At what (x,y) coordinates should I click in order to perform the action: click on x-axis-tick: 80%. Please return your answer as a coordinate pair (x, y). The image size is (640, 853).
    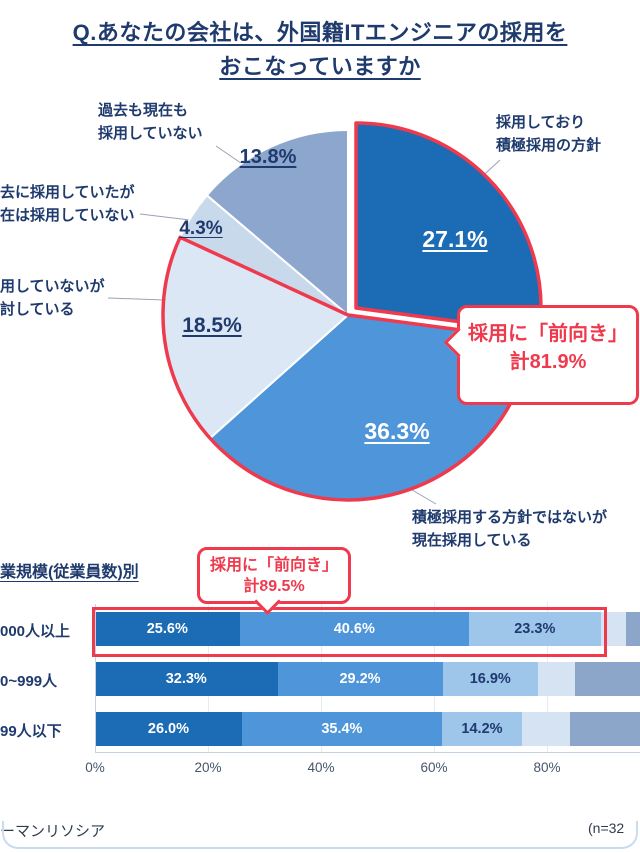
    Looking at the image, I should click on (547, 767).